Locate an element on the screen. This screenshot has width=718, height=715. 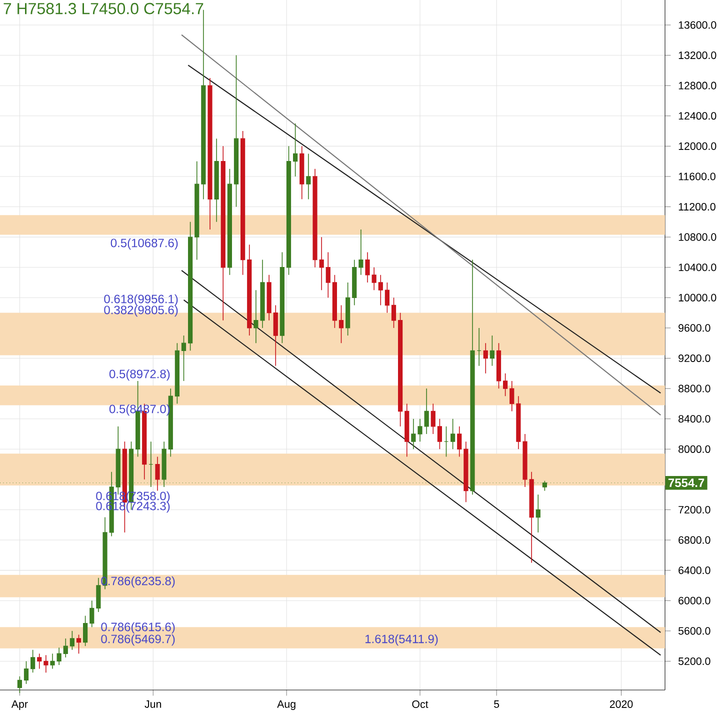
y-tick-label: 8000.0 is located at coordinates (694, 449).